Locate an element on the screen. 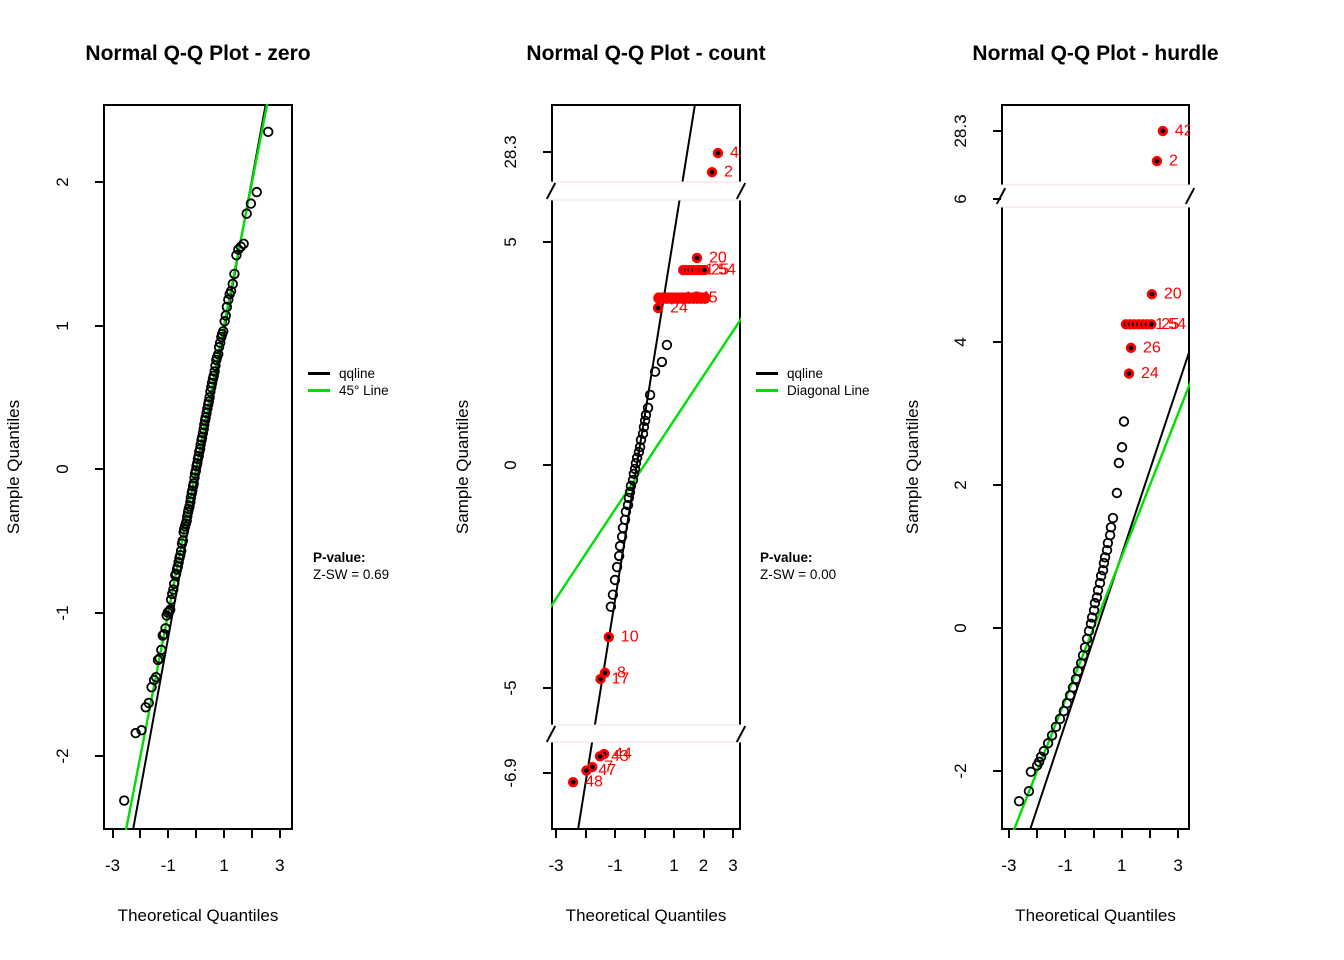 The image size is (1344, 960). y-tick-label: 6 is located at coordinates (960, 199).